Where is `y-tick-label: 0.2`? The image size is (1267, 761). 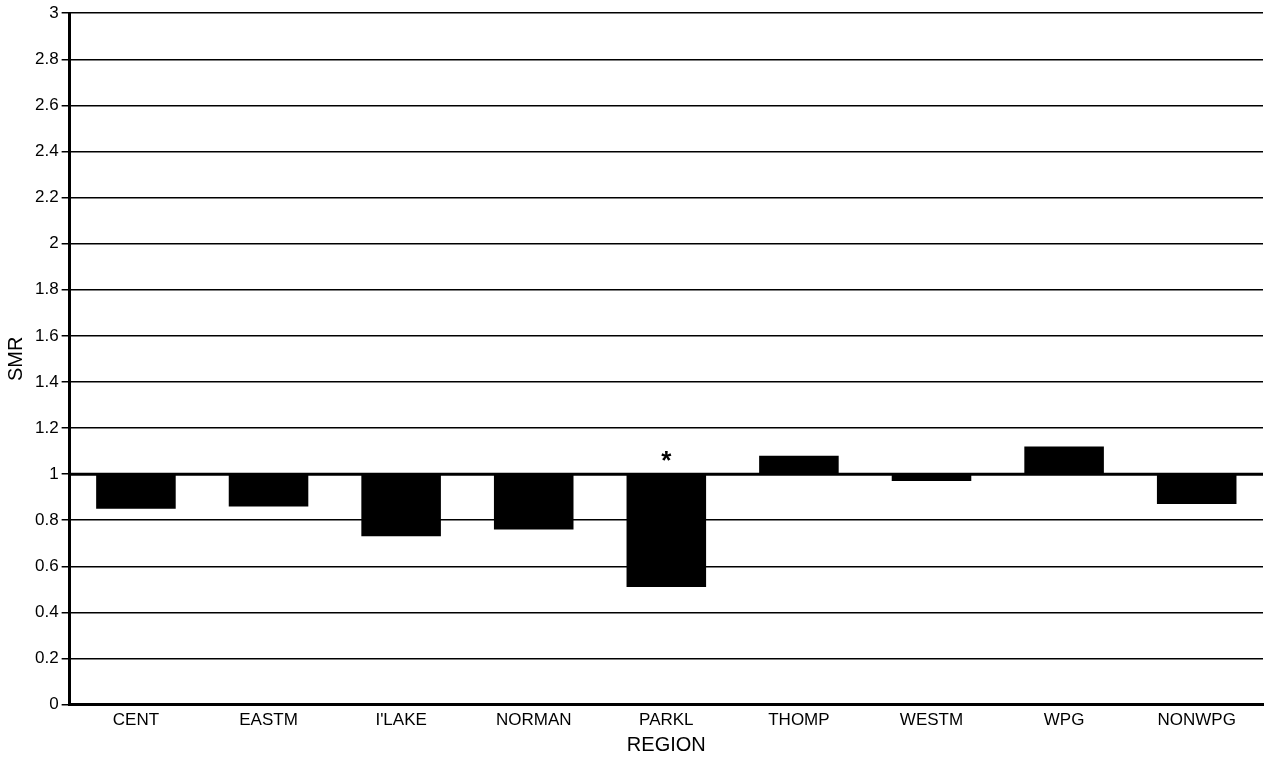
y-tick-label: 0.2 is located at coordinates (46, 658).